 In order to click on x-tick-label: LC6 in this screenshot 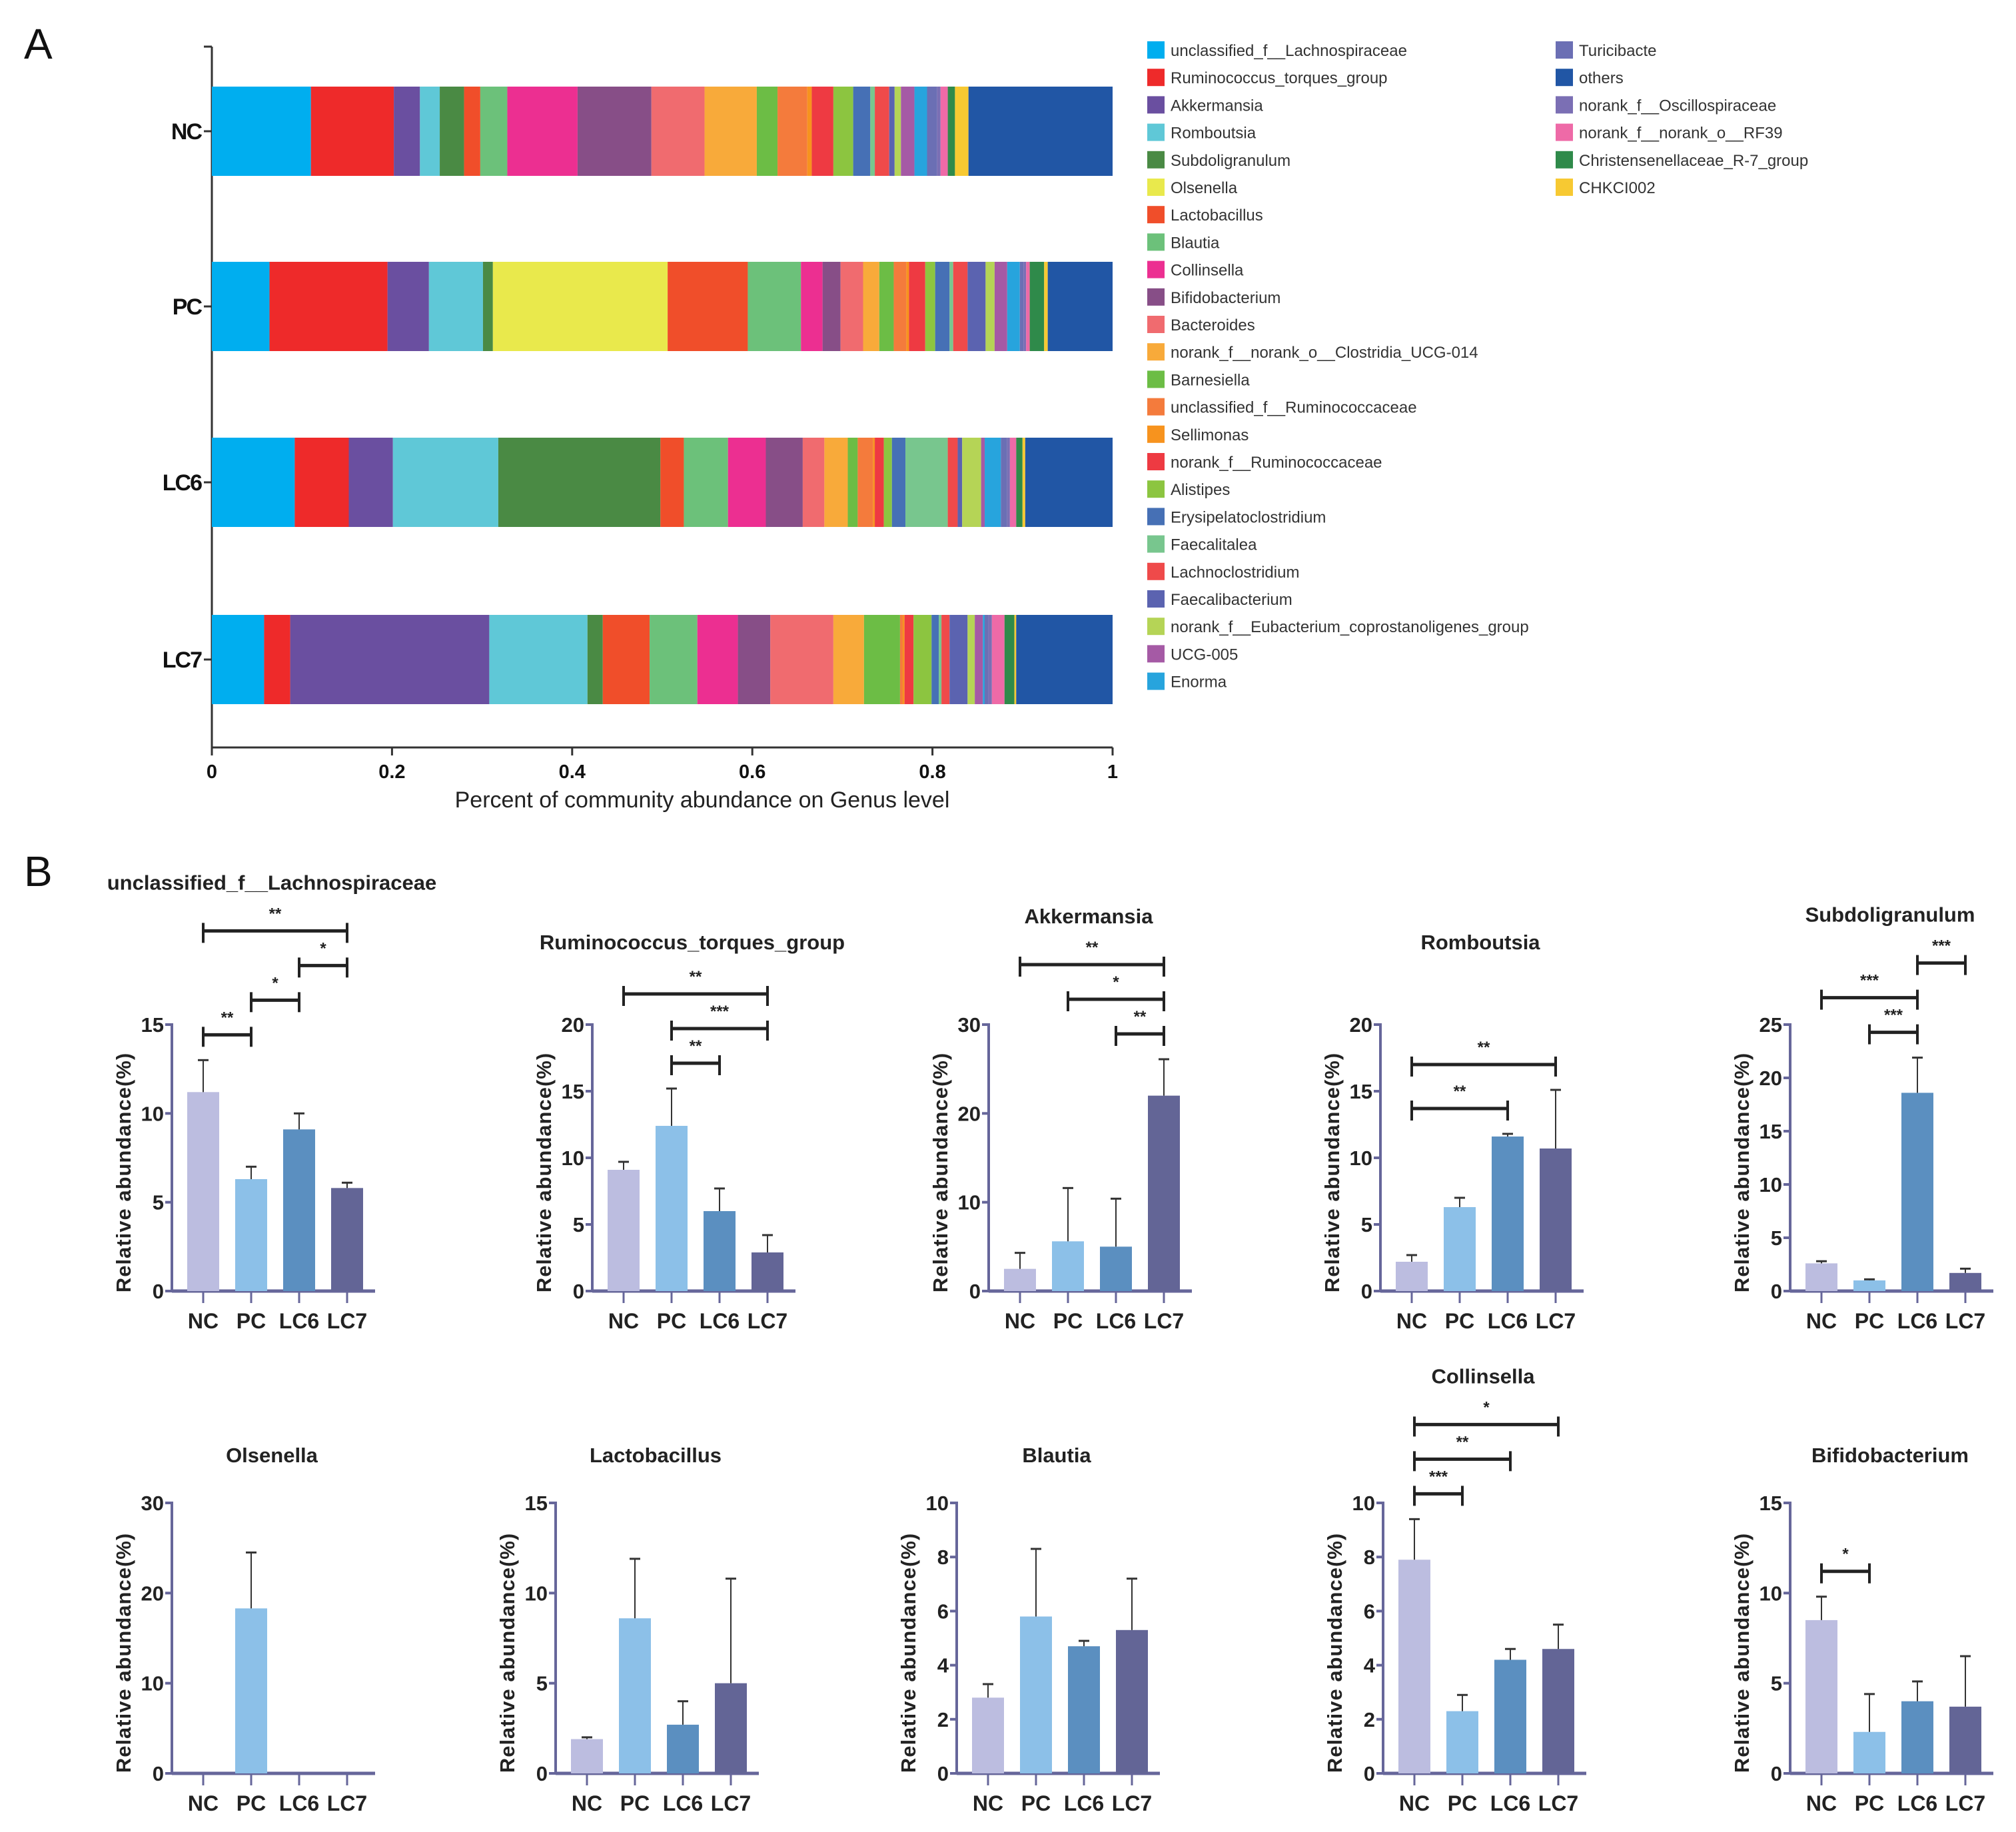, I will do `click(299, 1321)`.